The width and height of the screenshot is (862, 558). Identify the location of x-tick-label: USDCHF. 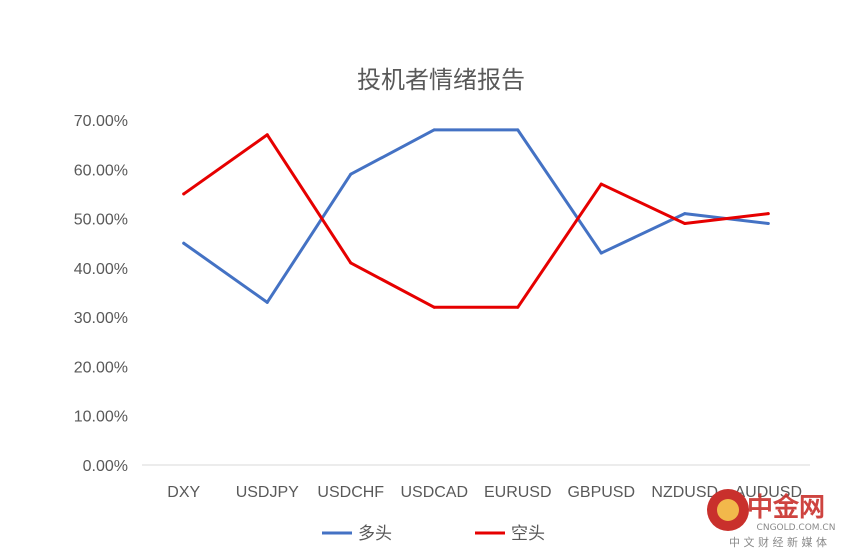
(350, 492).